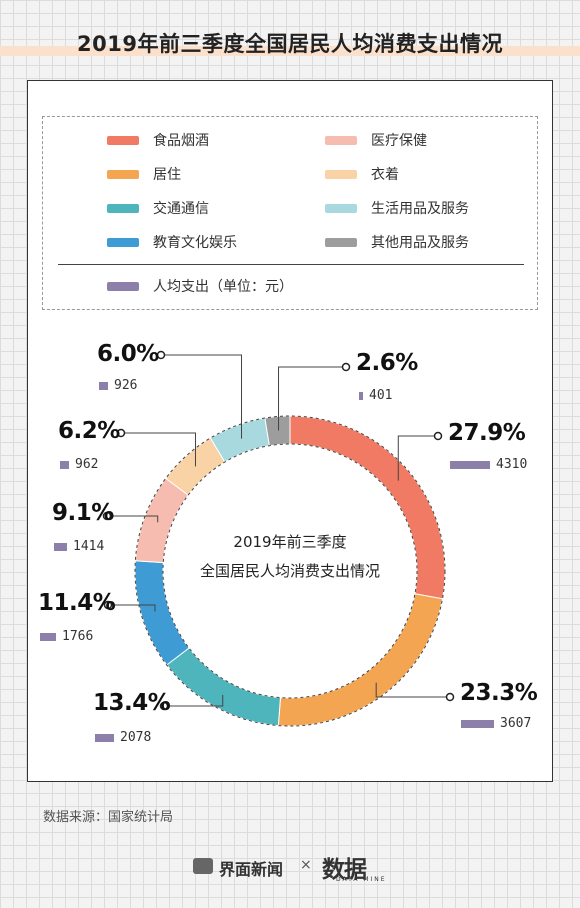 The image size is (580, 908). I want to click on footer: 界面新闻 × 数据 DATA MINE, so click(290, 867).